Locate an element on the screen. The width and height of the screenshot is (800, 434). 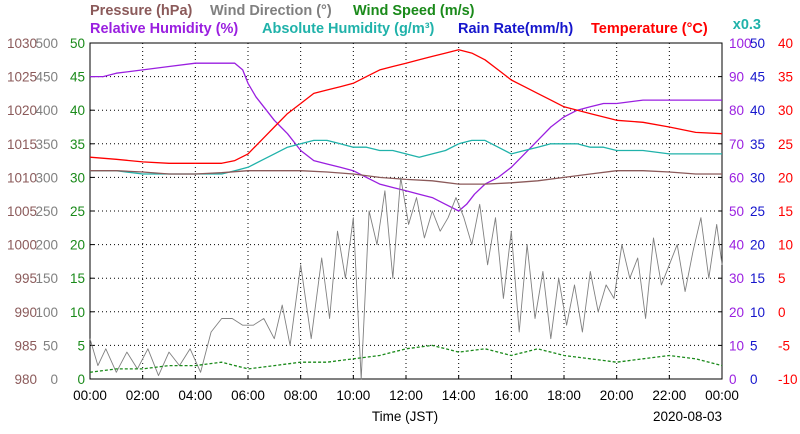
y-tick-label-rain-rate: 40 is located at coordinates (757, 110).